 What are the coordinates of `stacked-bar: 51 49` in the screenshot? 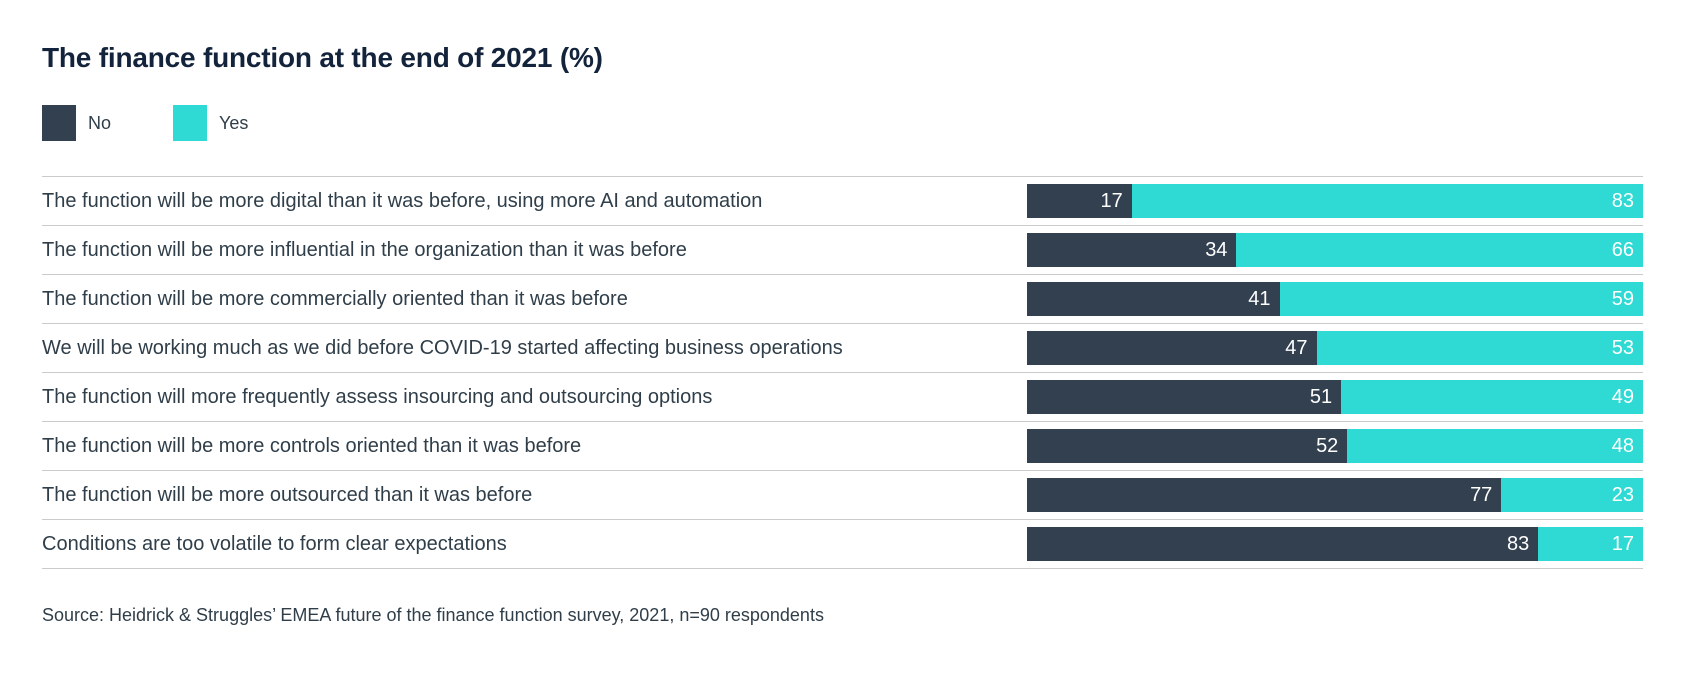 It's located at (1335, 397).